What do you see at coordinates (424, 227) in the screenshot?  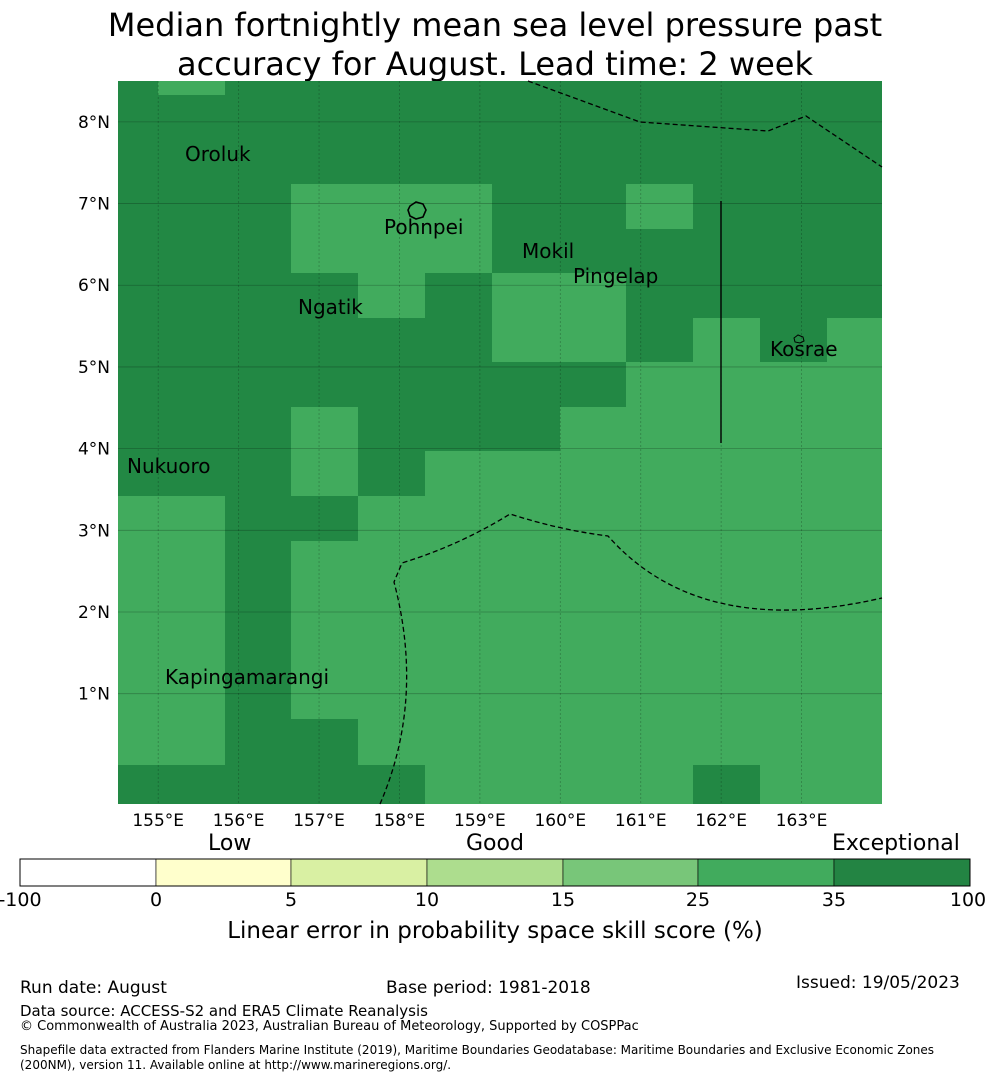 I see `place-label: Pohnpei` at bounding box center [424, 227].